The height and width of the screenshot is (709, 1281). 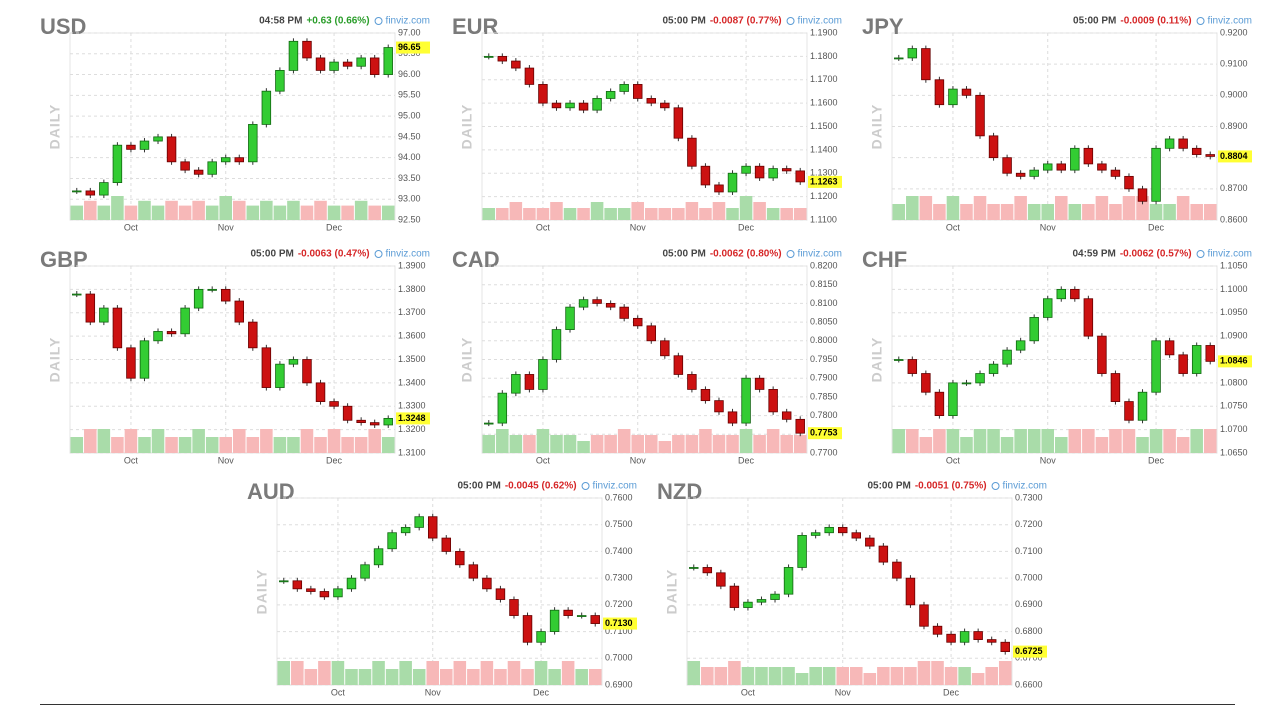 I want to click on y-tick-label: 1.1800, so click(x=824, y=56).